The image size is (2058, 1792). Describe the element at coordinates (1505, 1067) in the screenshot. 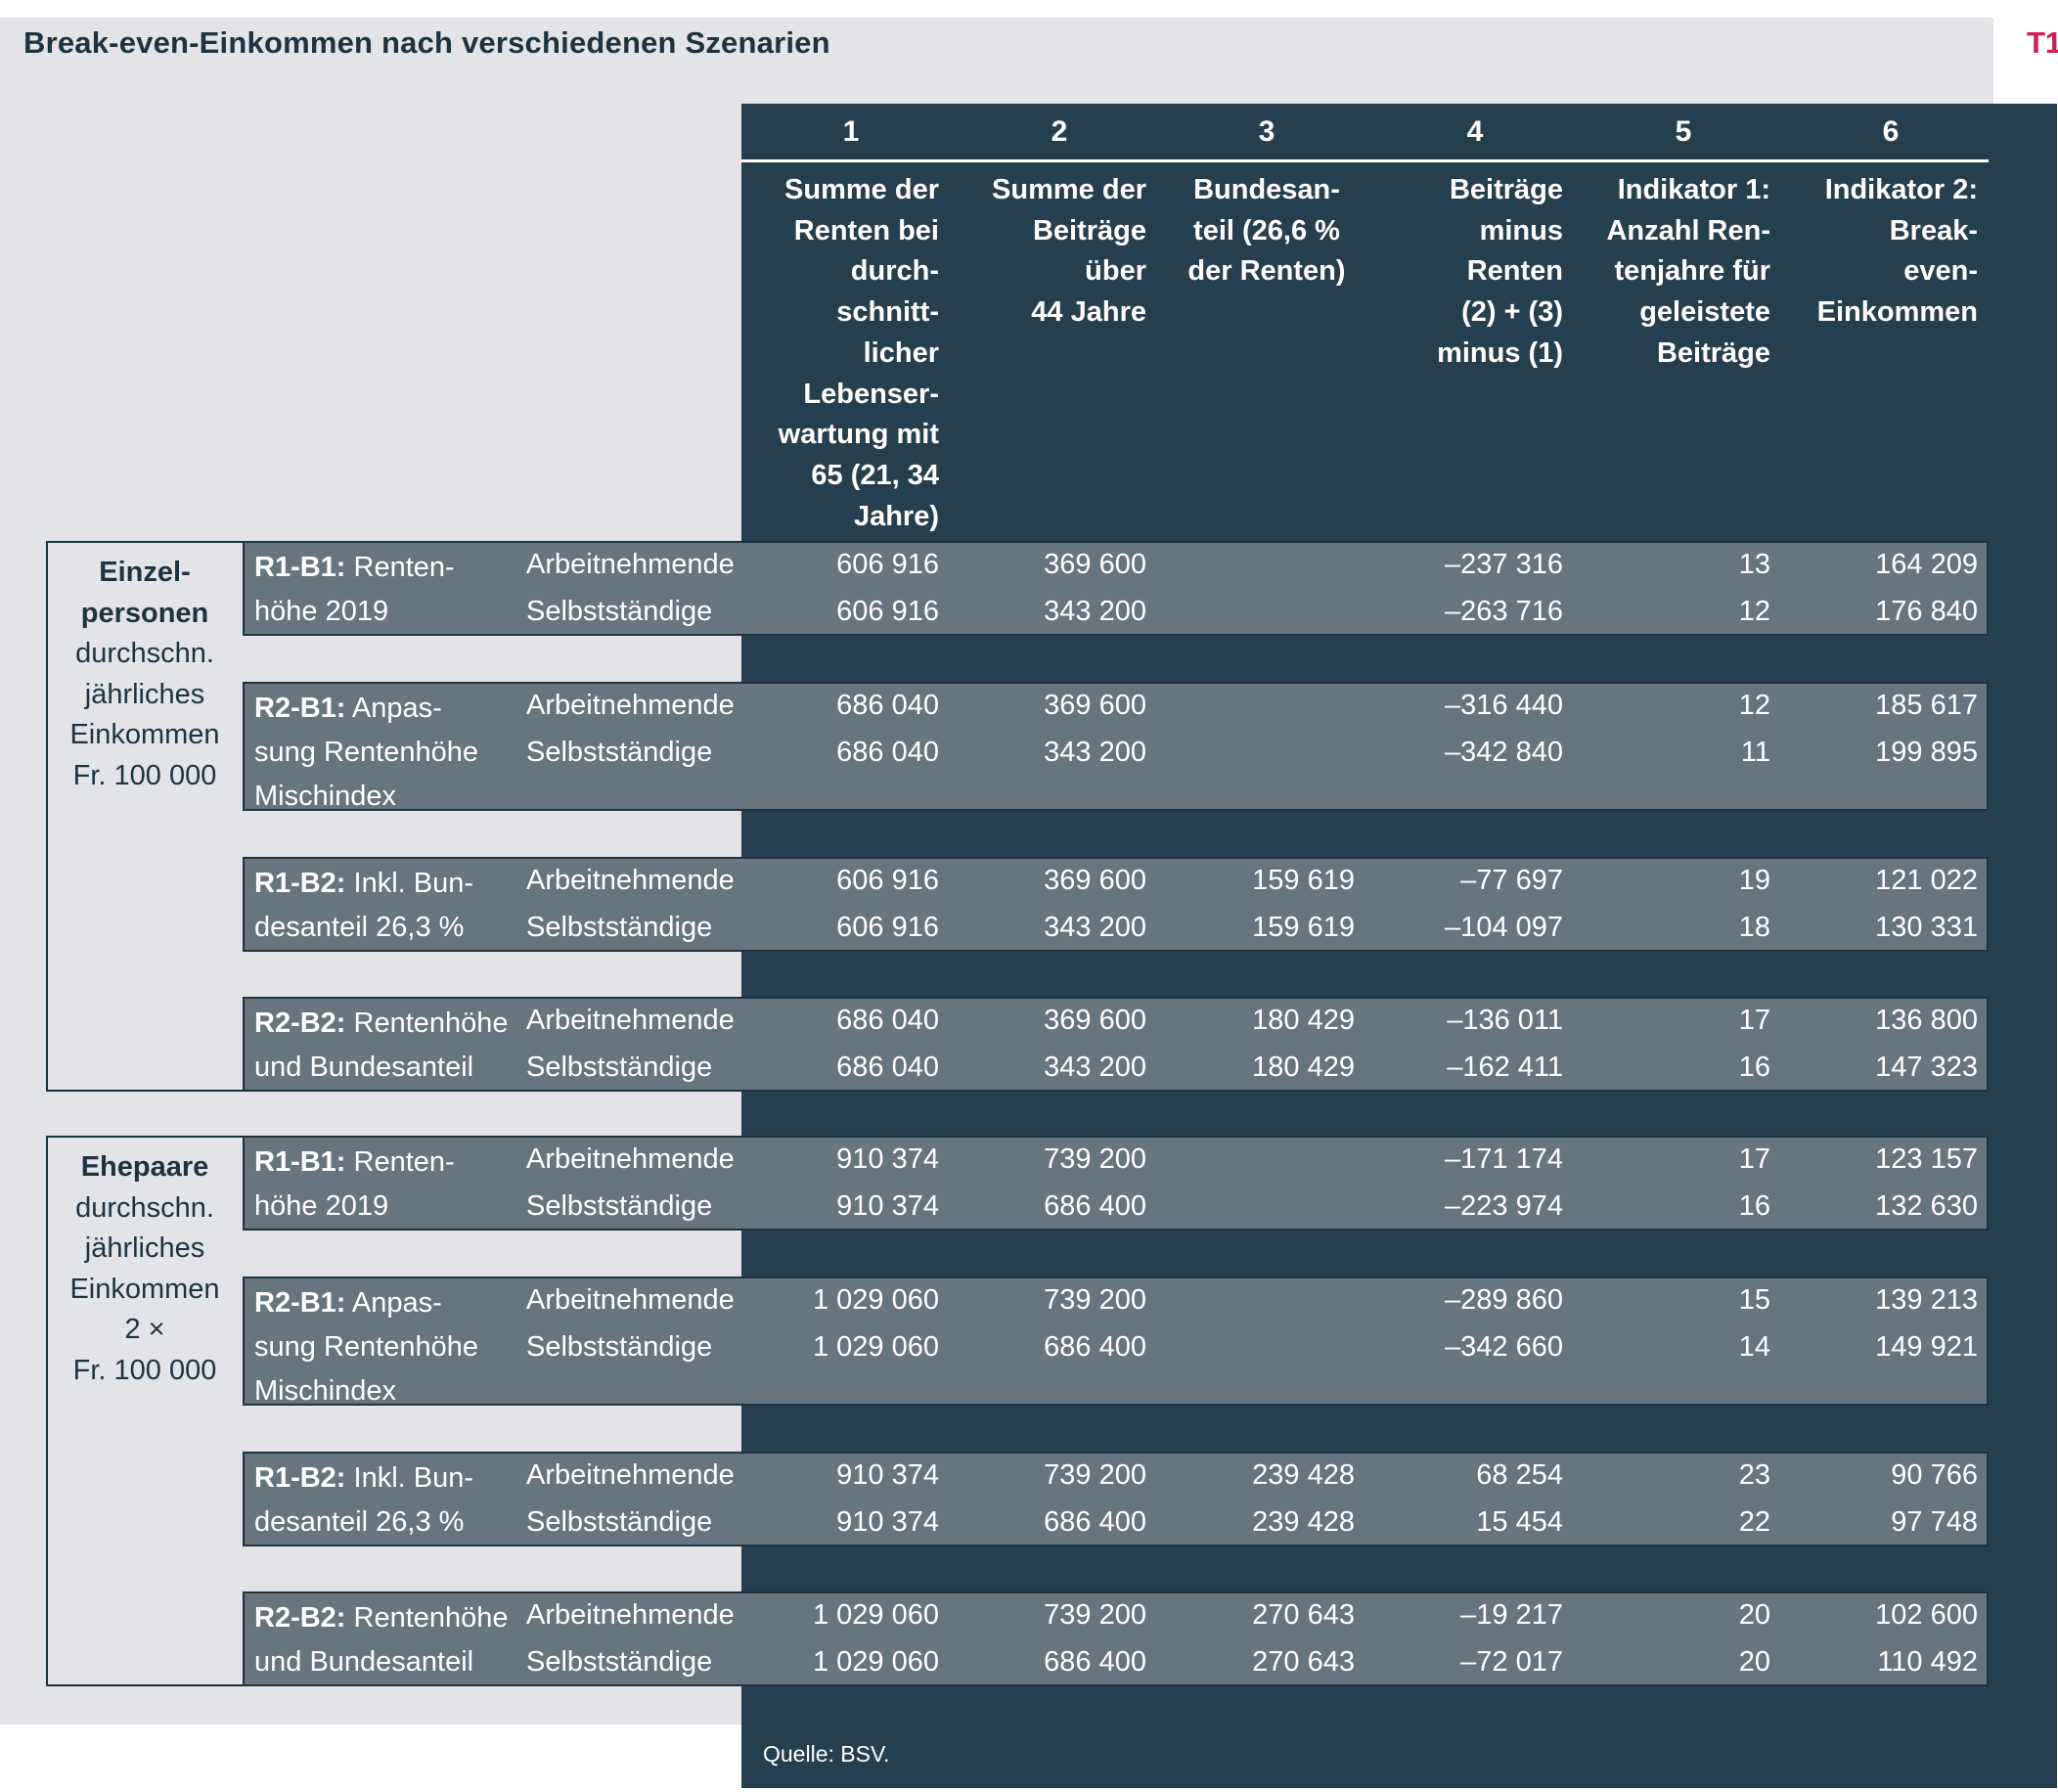

I see `value-cell-col4: –162 411` at that location.